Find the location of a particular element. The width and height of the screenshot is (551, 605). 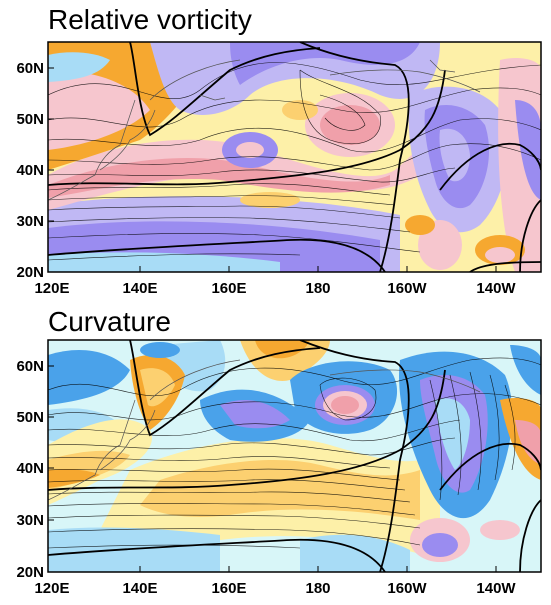

panel-2-title: Curvature is located at coordinates (109, 321).